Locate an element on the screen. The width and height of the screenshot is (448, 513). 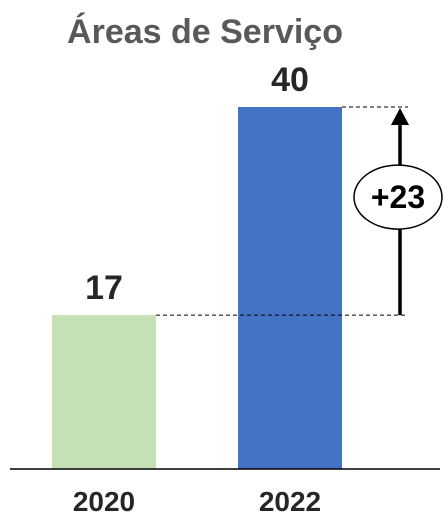
data-label-2020: 17 is located at coordinates (104, 288).